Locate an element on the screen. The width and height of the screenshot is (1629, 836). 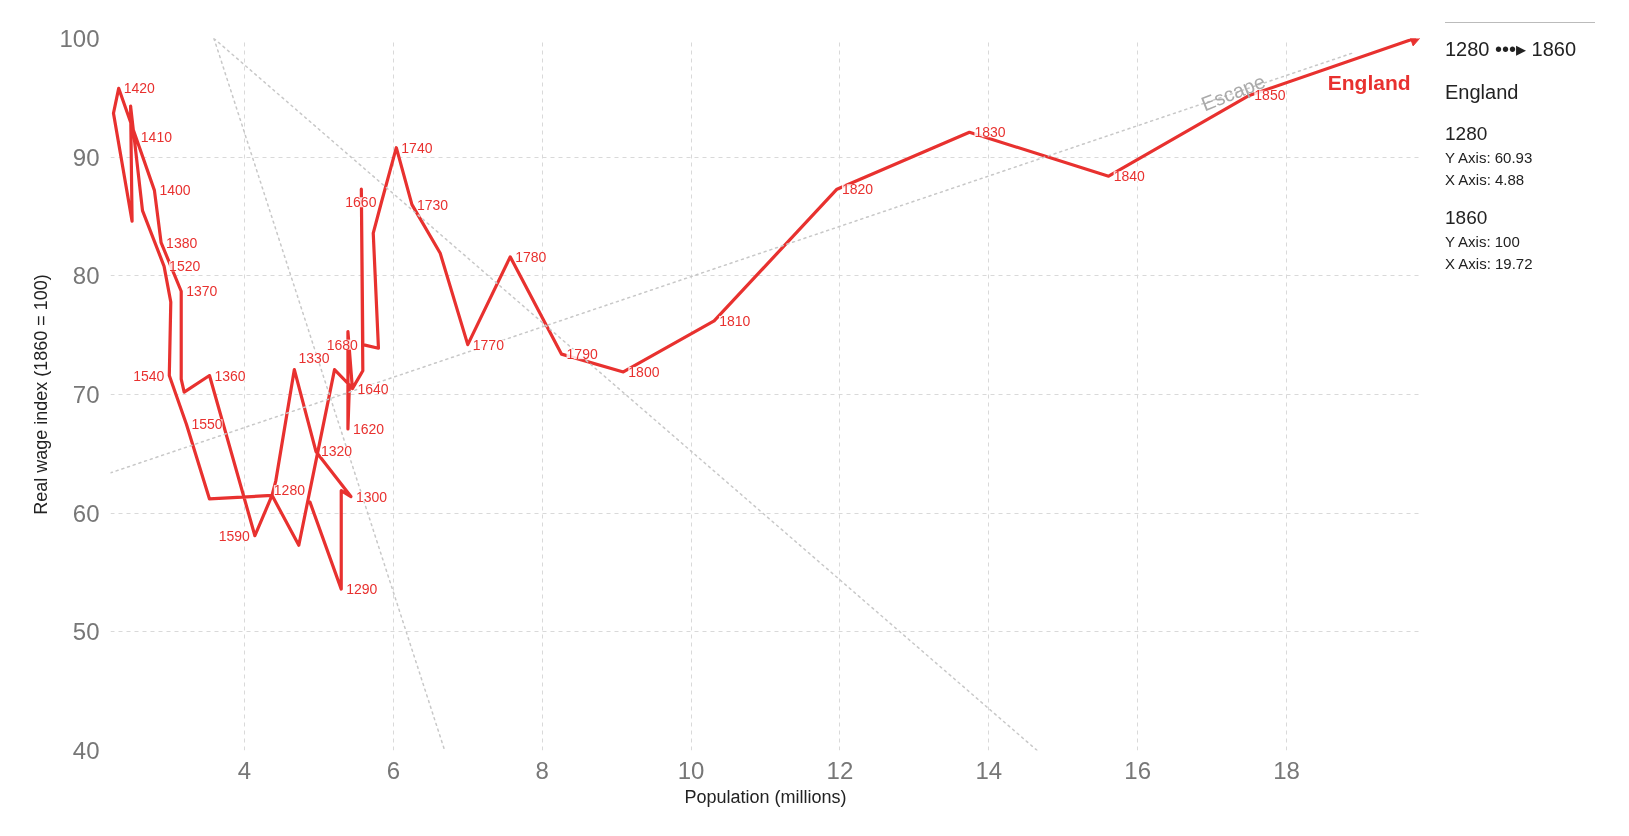
y-tick-label: 70 is located at coordinates (86, 394).